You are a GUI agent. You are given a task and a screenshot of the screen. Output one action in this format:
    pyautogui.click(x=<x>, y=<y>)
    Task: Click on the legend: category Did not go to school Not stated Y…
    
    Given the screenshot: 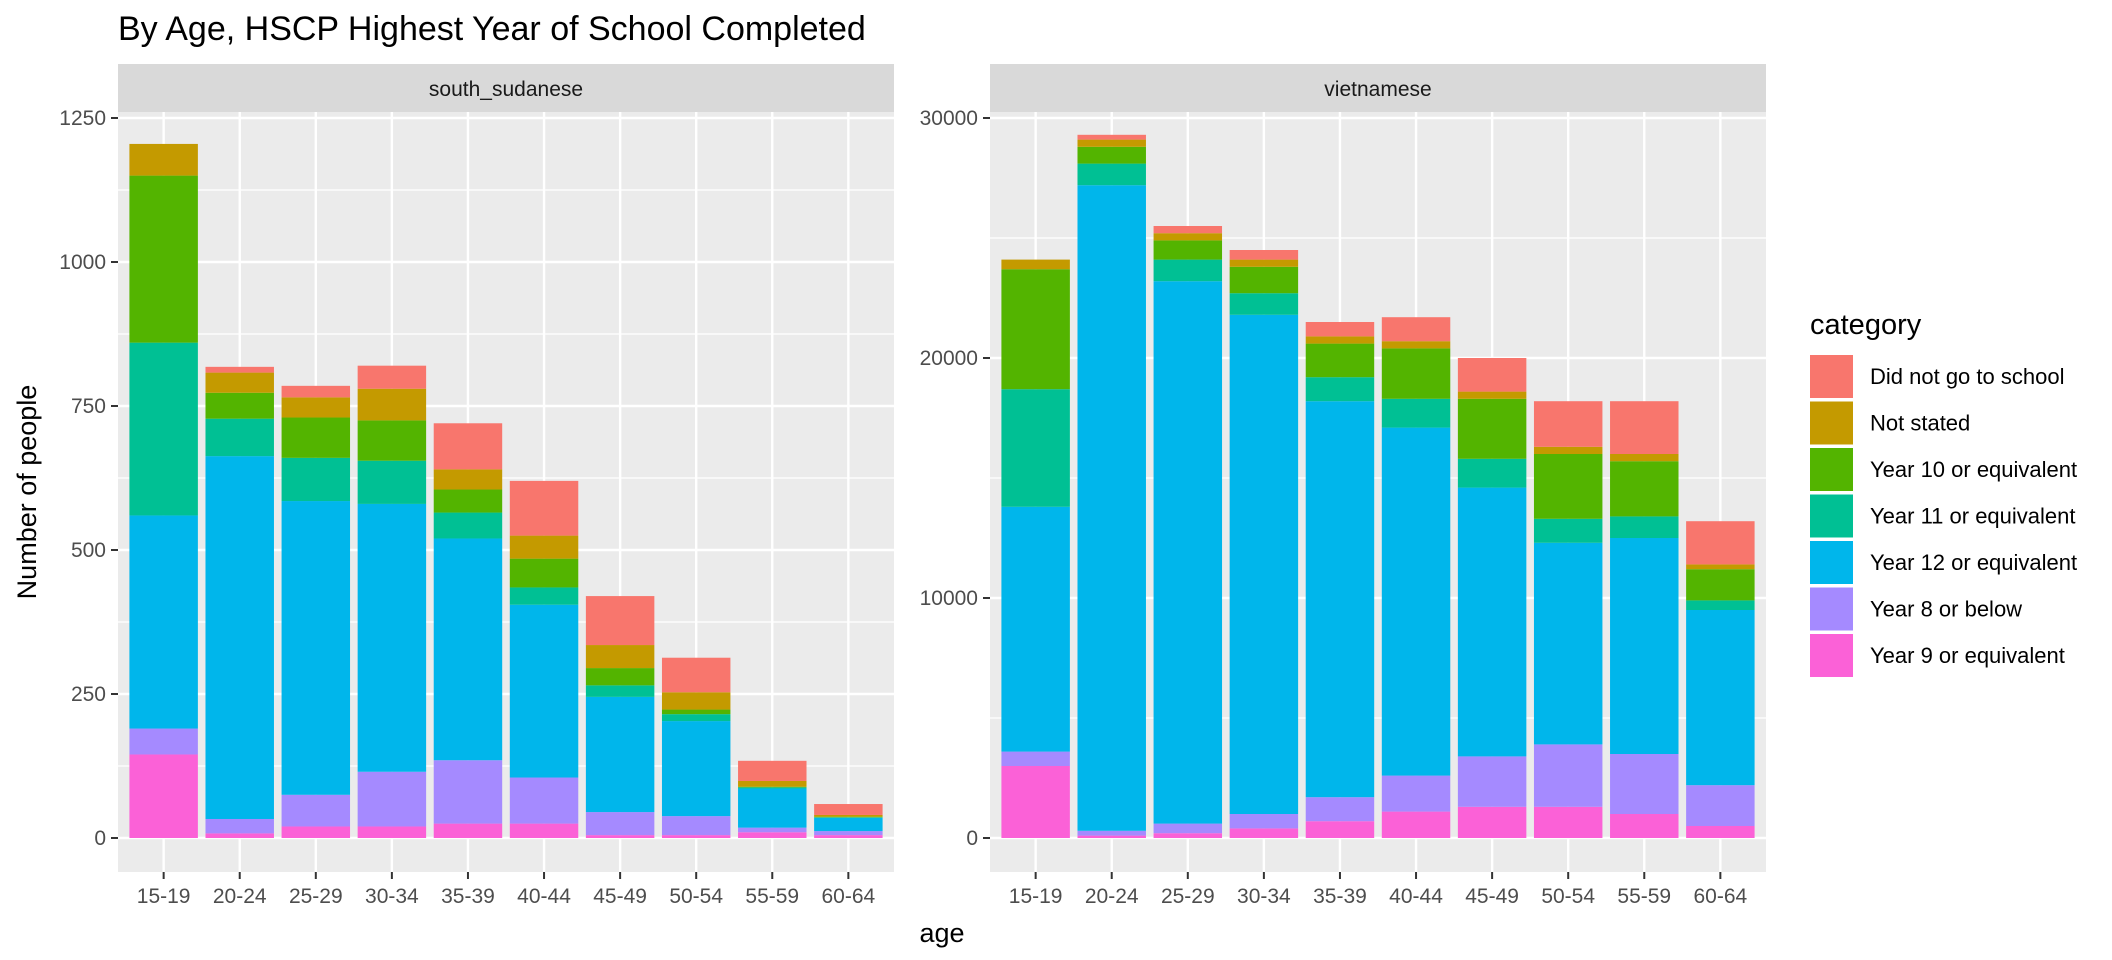 What is the action you would take?
    pyautogui.click(x=1943, y=493)
    